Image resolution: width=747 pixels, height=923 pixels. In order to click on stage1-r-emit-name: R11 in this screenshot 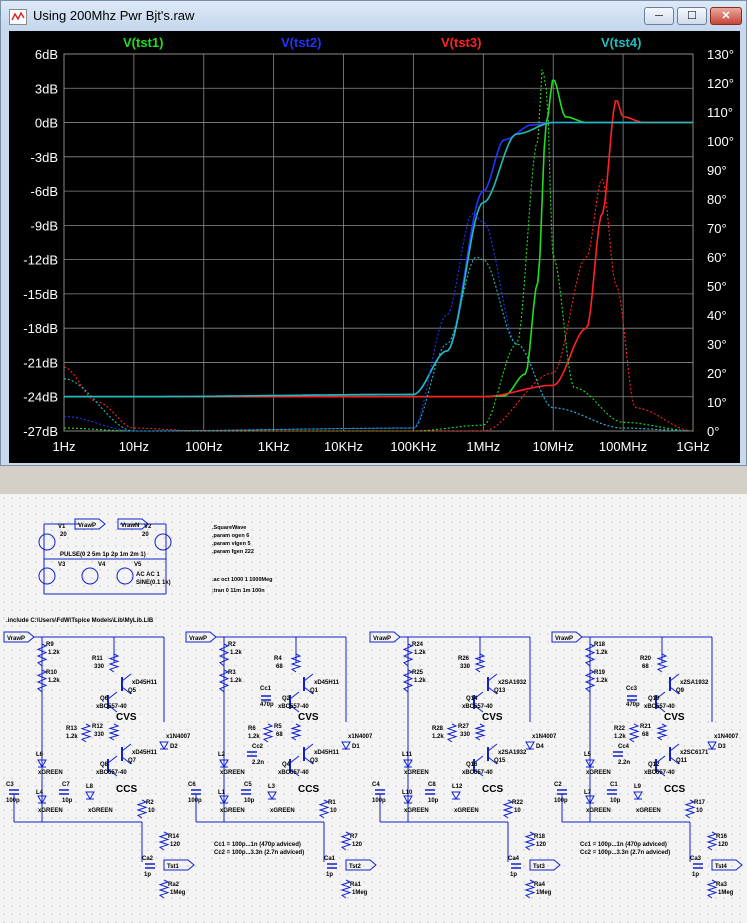, I will do `click(97, 659)`.